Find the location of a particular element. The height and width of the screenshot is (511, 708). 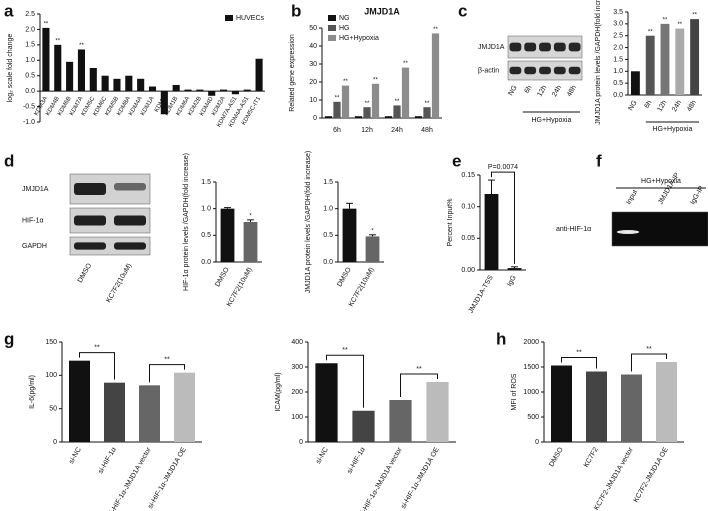

blot-column-label: 24h is located at coordinates (557, 91).